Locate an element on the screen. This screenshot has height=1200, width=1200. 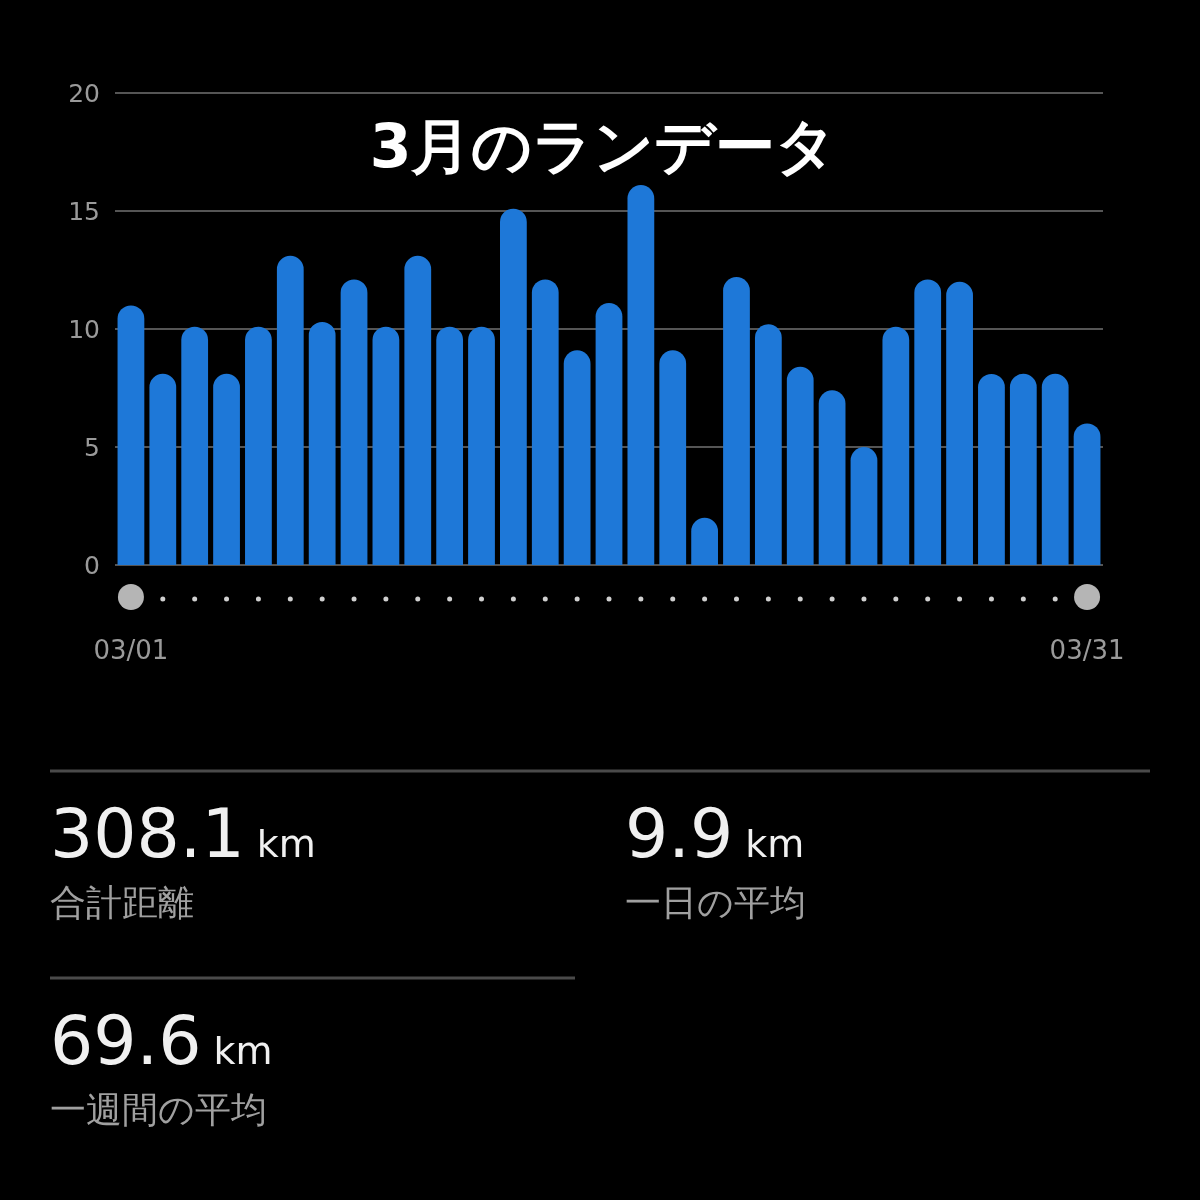
x-tick-label: 03/31 is located at coordinates (1087, 650).